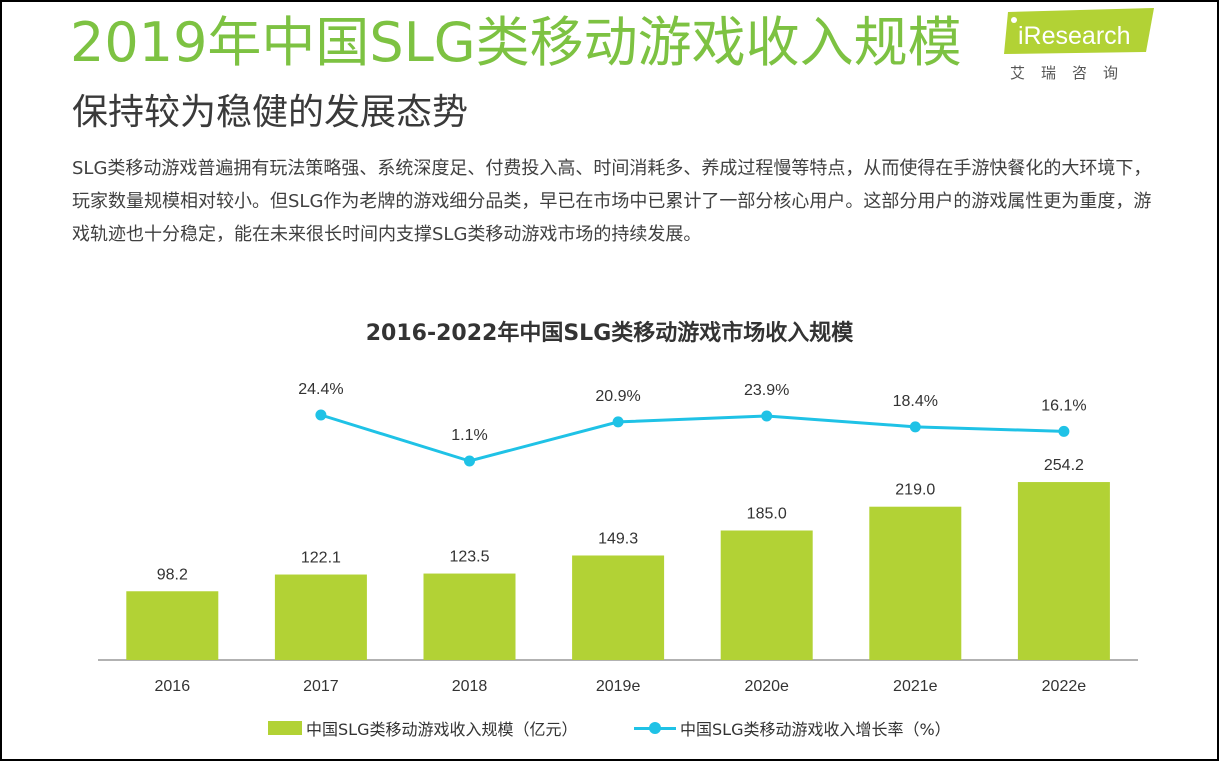  What do you see at coordinates (173, 686) in the screenshot?
I see `x-tick-label: 2016` at bounding box center [173, 686].